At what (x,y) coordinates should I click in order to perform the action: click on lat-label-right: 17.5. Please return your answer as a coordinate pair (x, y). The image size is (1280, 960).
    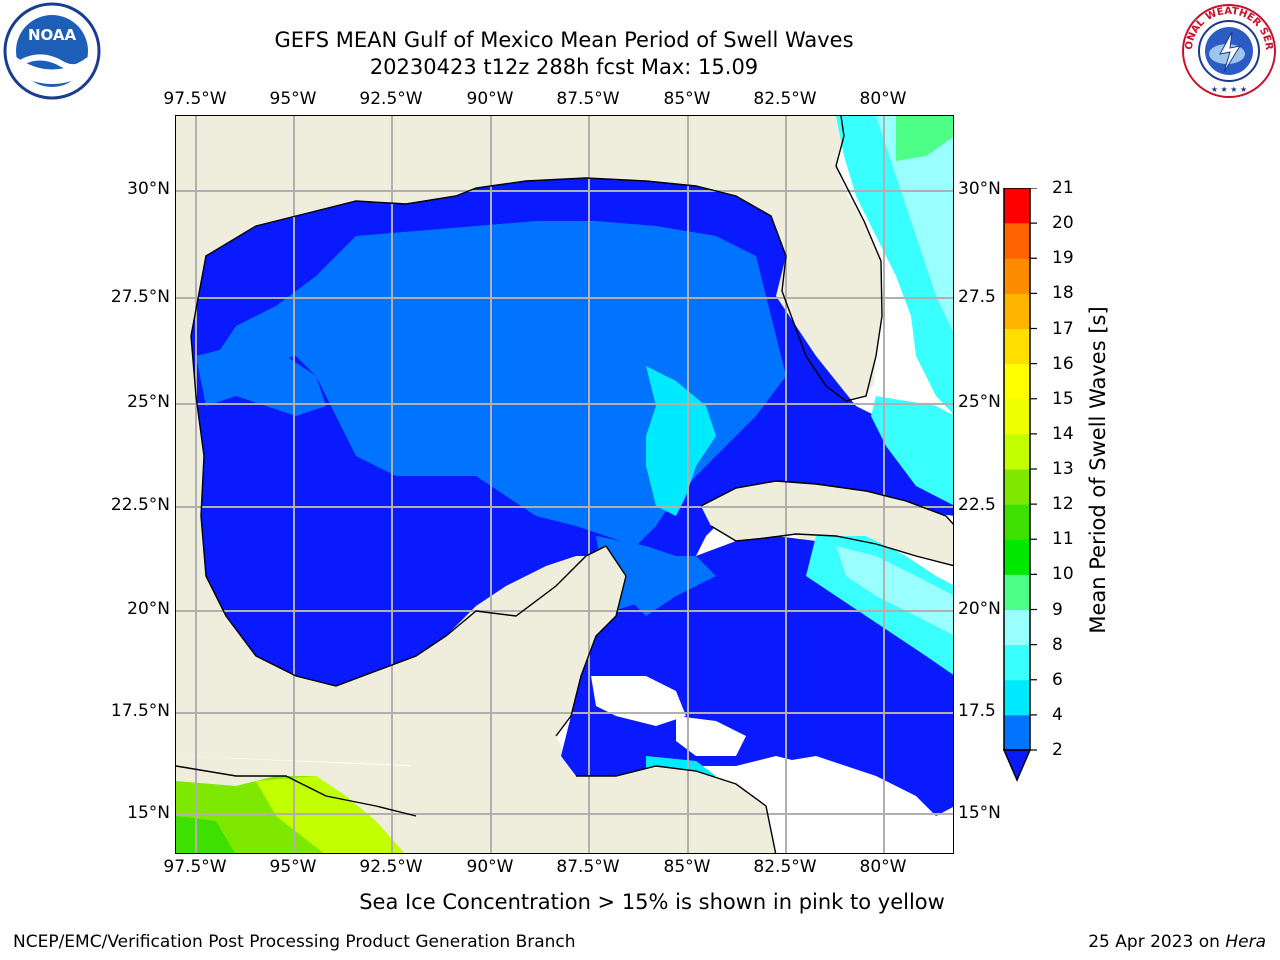
    Looking at the image, I should click on (977, 711).